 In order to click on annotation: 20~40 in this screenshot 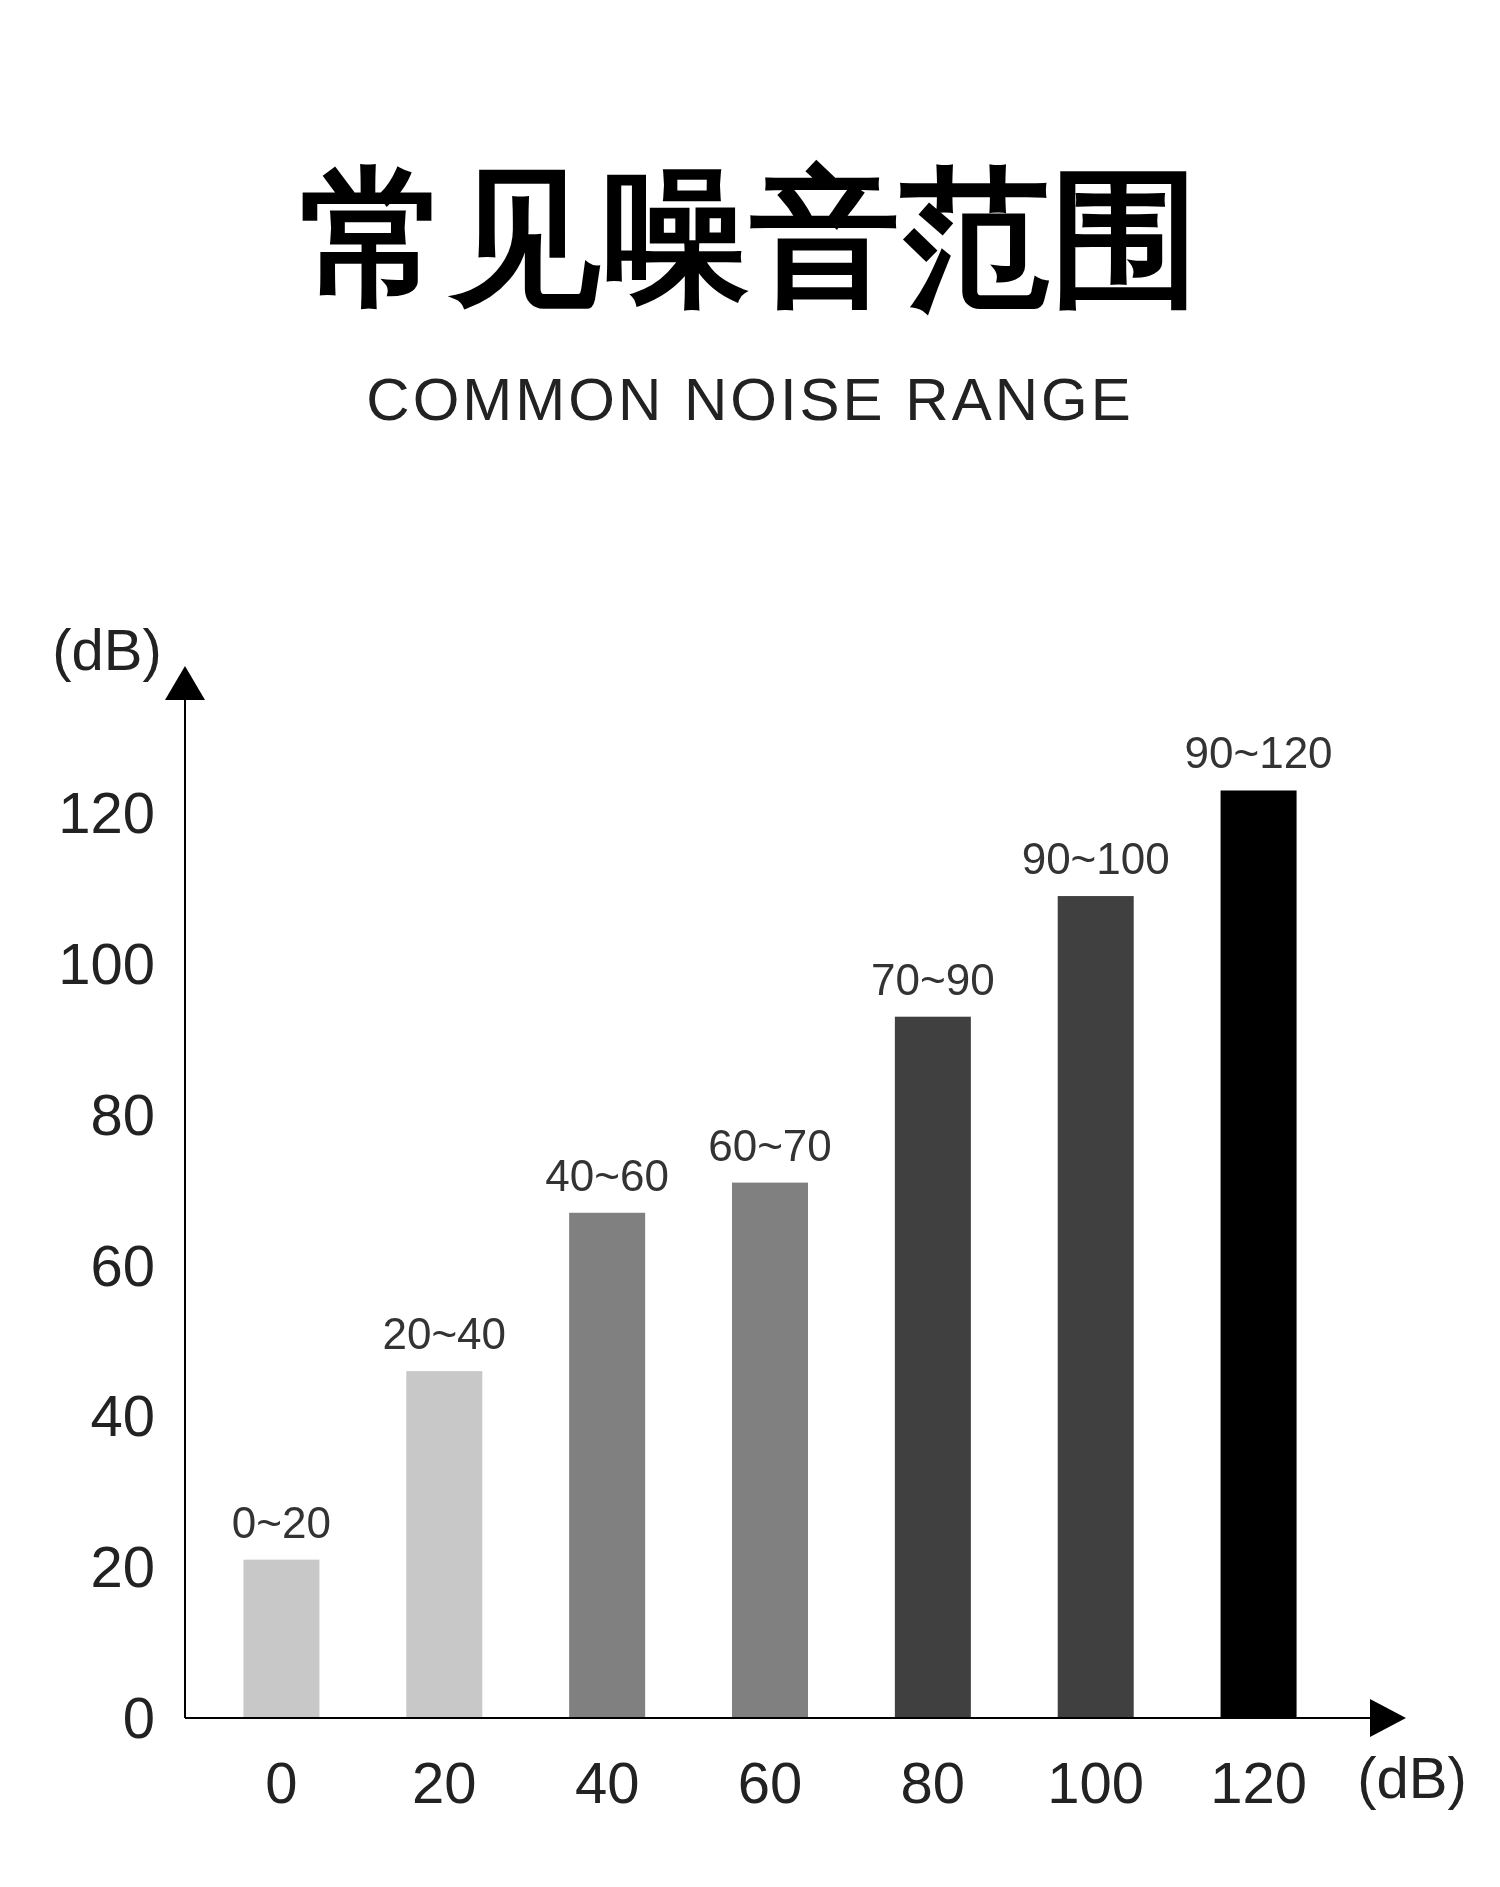, I will do `click(444, 1334)`.